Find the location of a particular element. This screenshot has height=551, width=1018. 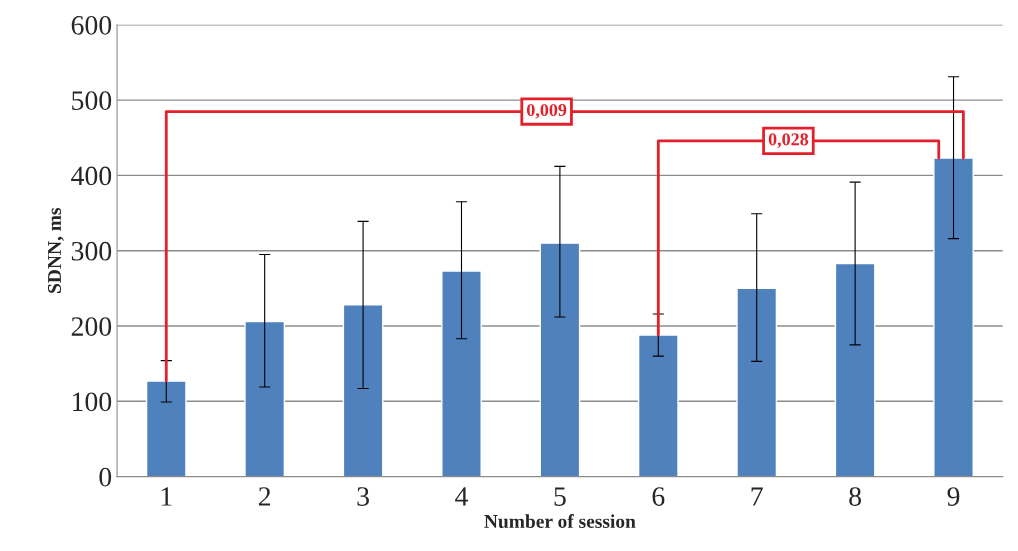

x-tick-label: 5 is located at coordinates (560, 496).